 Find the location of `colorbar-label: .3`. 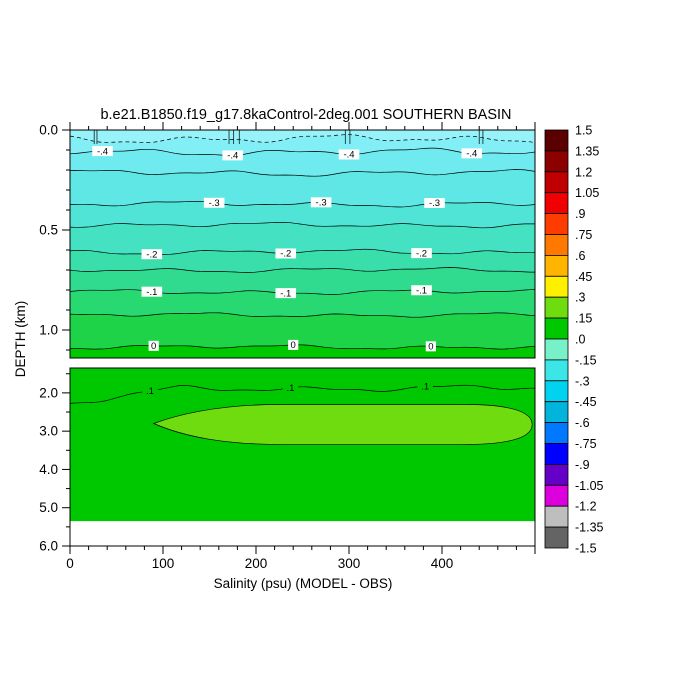

colorbar-label: .3 is located at coordinates (580, 298).